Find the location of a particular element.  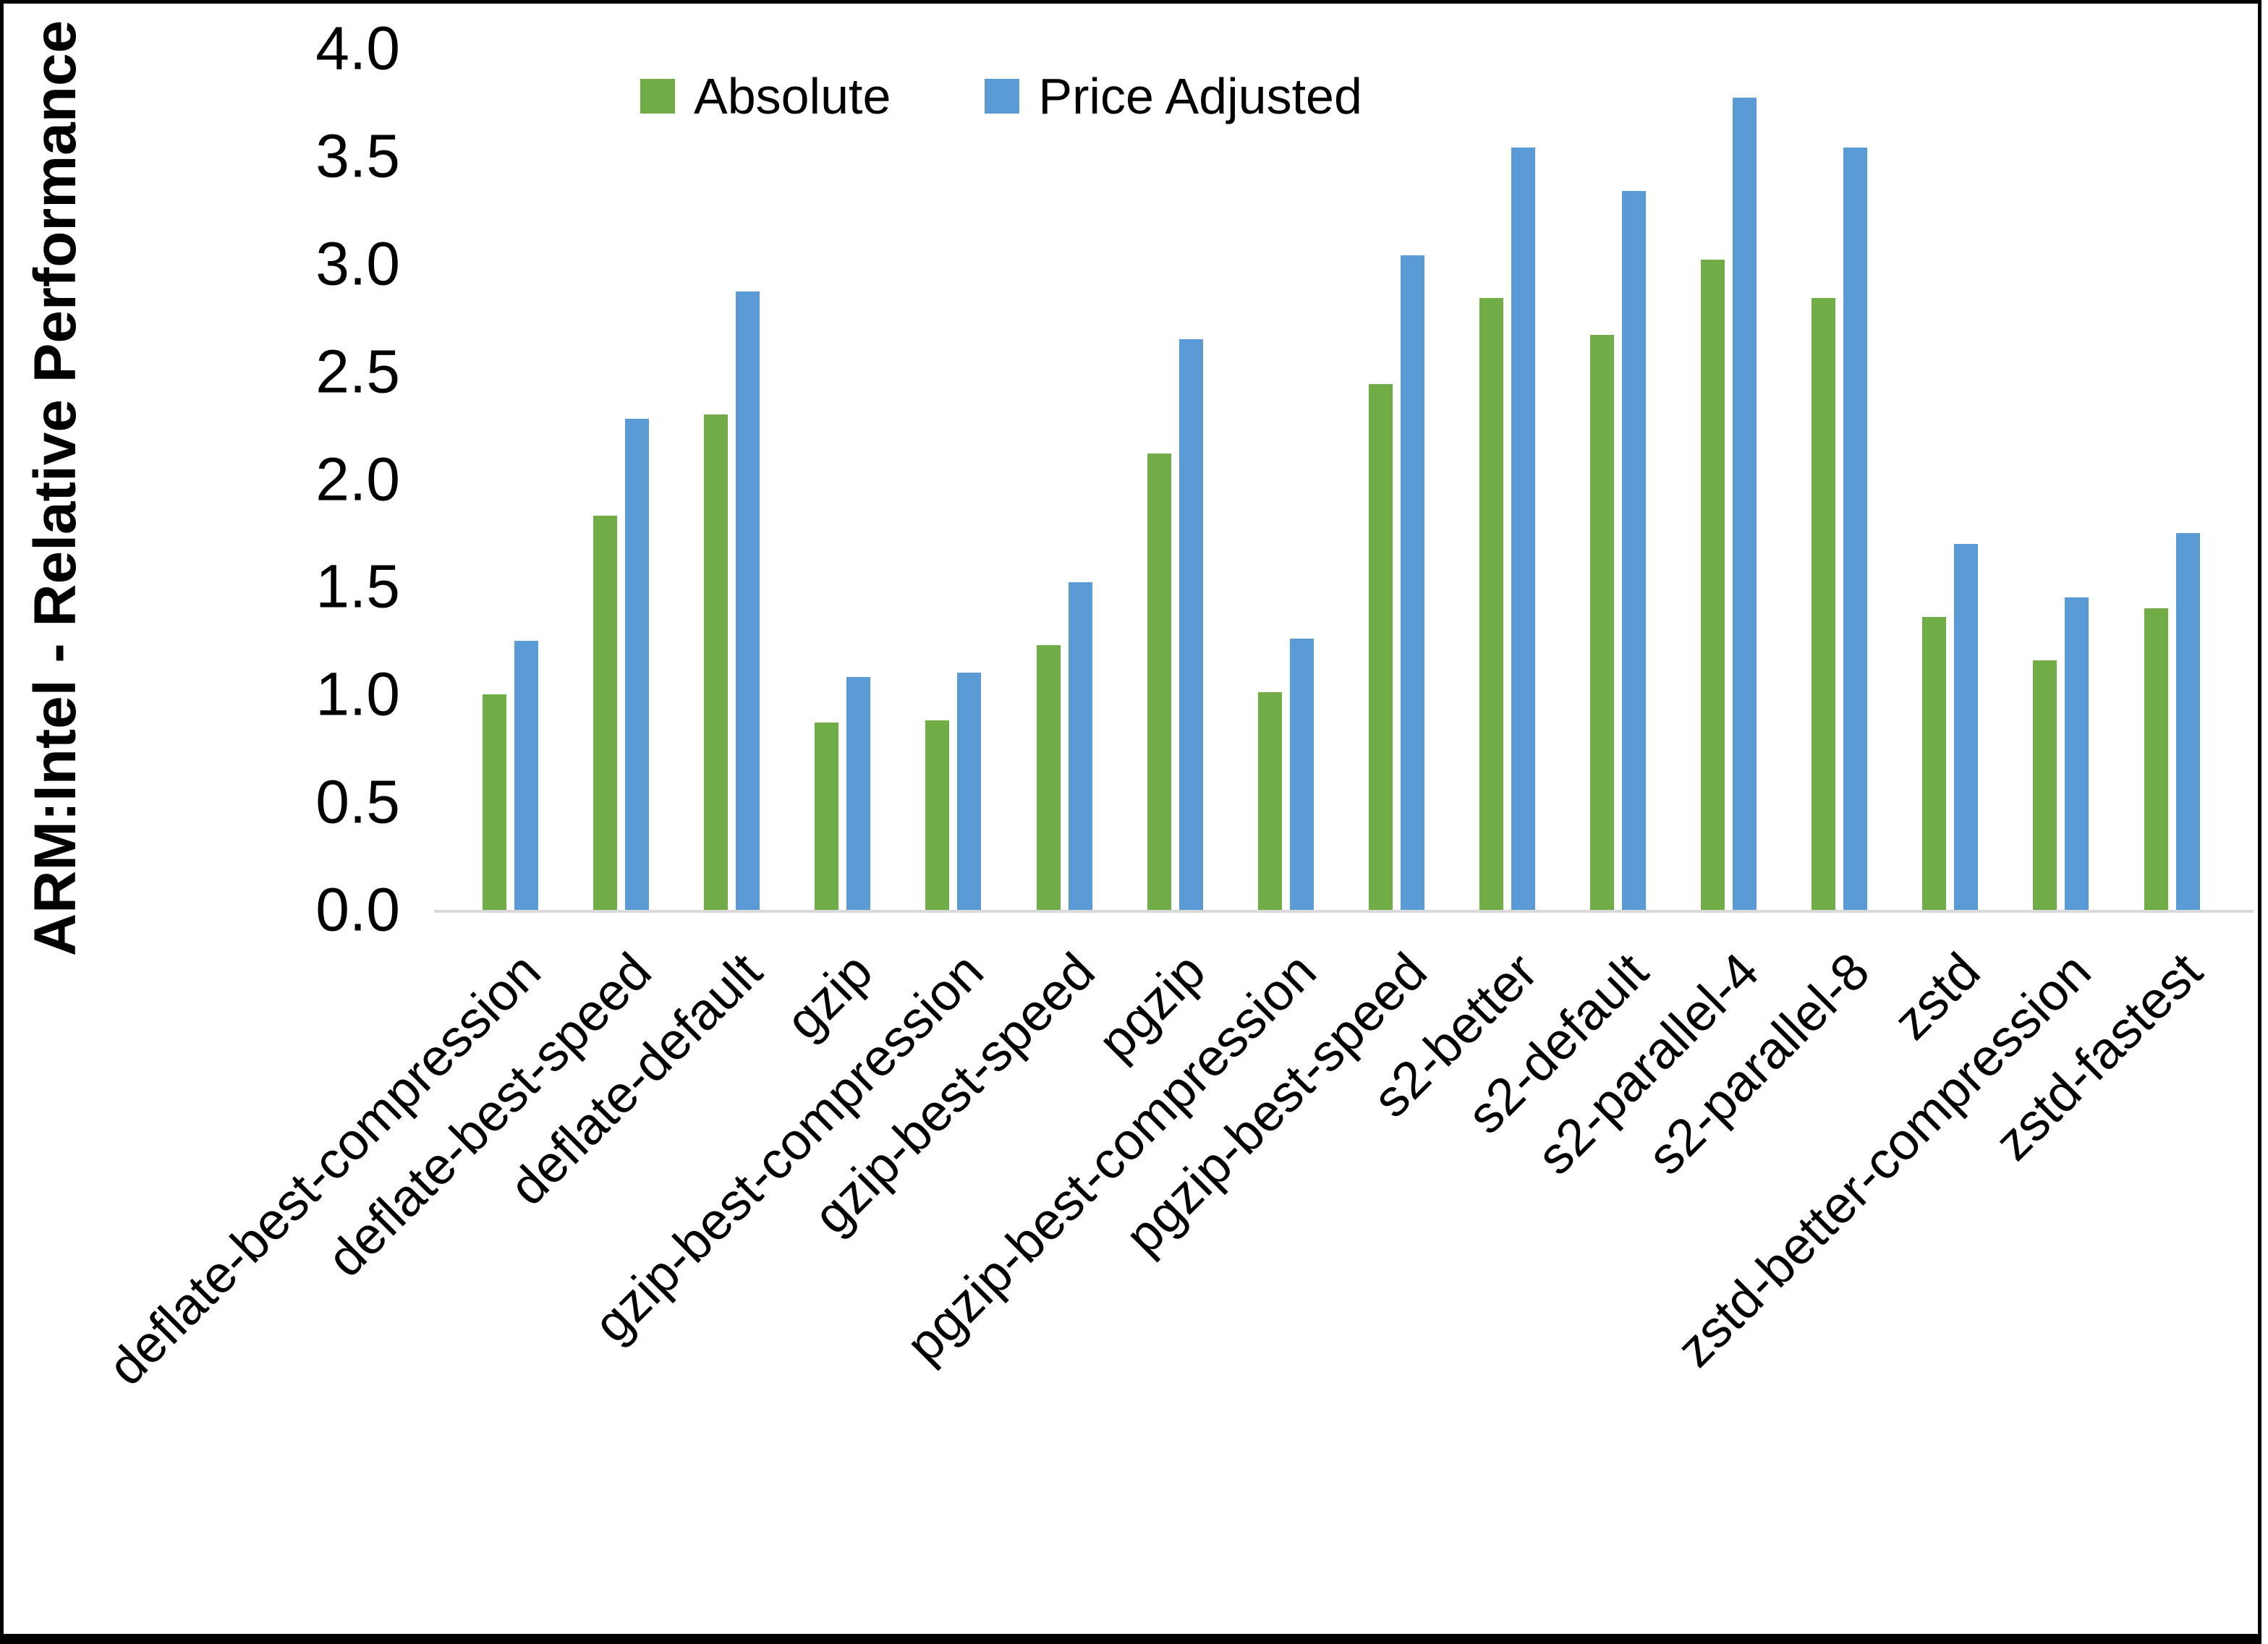

y-axis-tick-label: 2.0 is located at coordinates (357, 479).